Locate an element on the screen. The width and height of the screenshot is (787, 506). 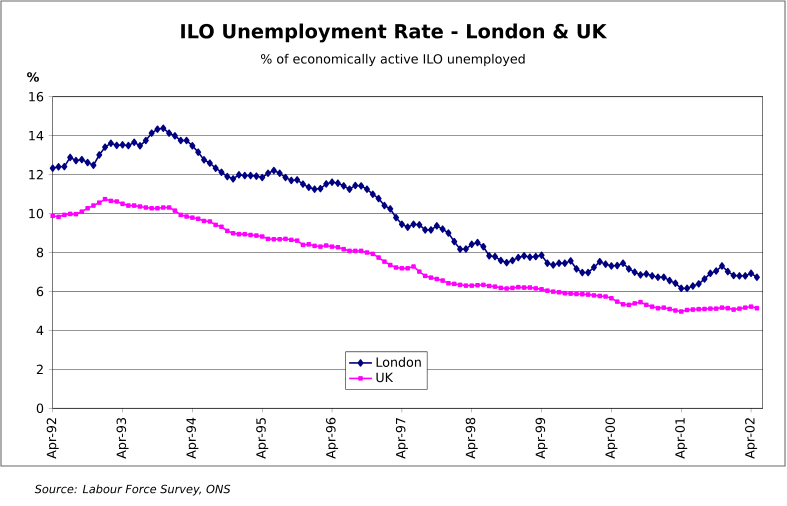
y-tick-label: 14 is located at coordinates (36, 135).